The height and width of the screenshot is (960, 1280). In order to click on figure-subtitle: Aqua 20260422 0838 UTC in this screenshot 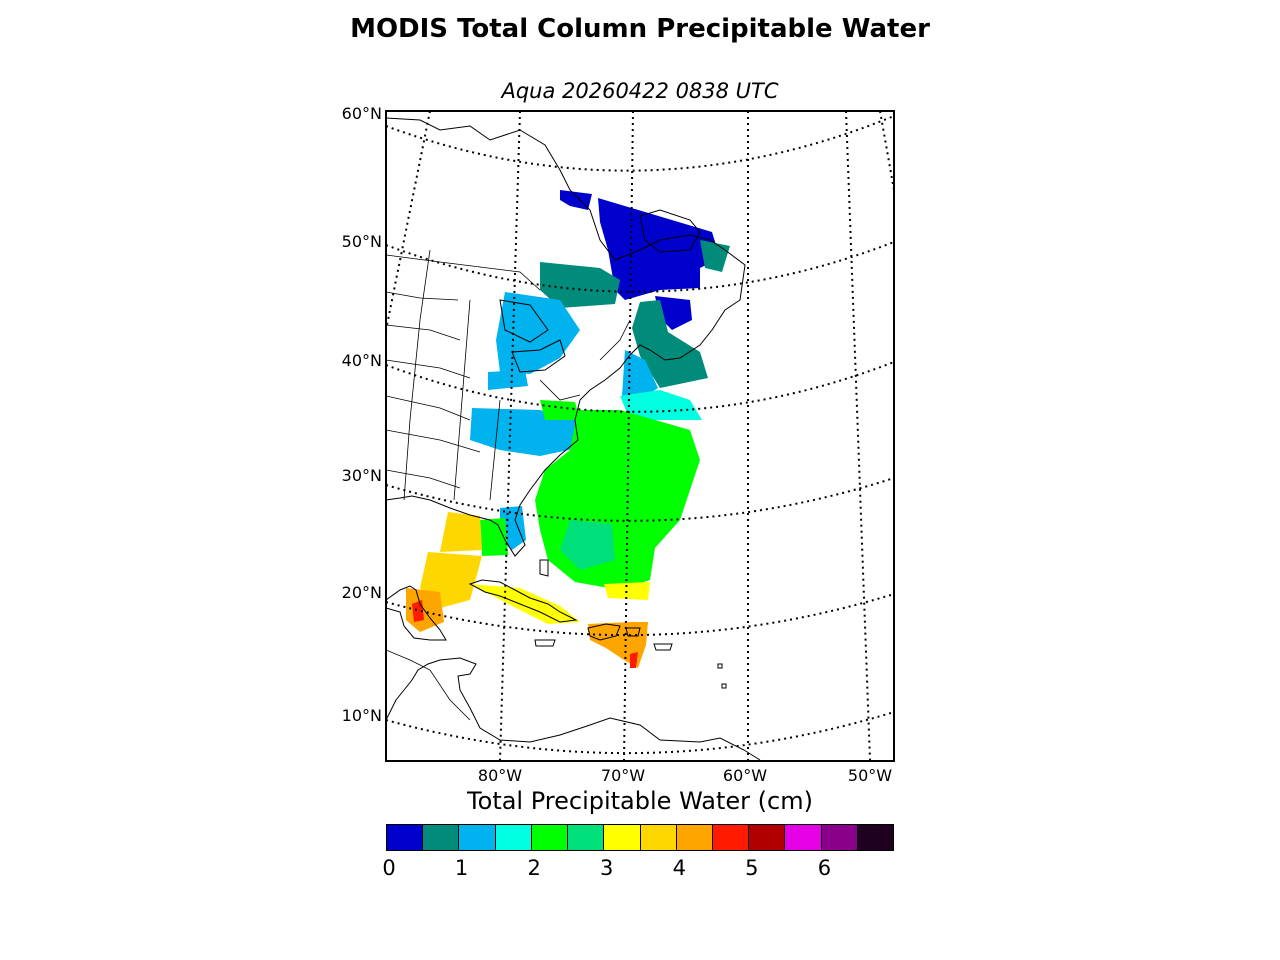, I will do `click(640, 91)`.